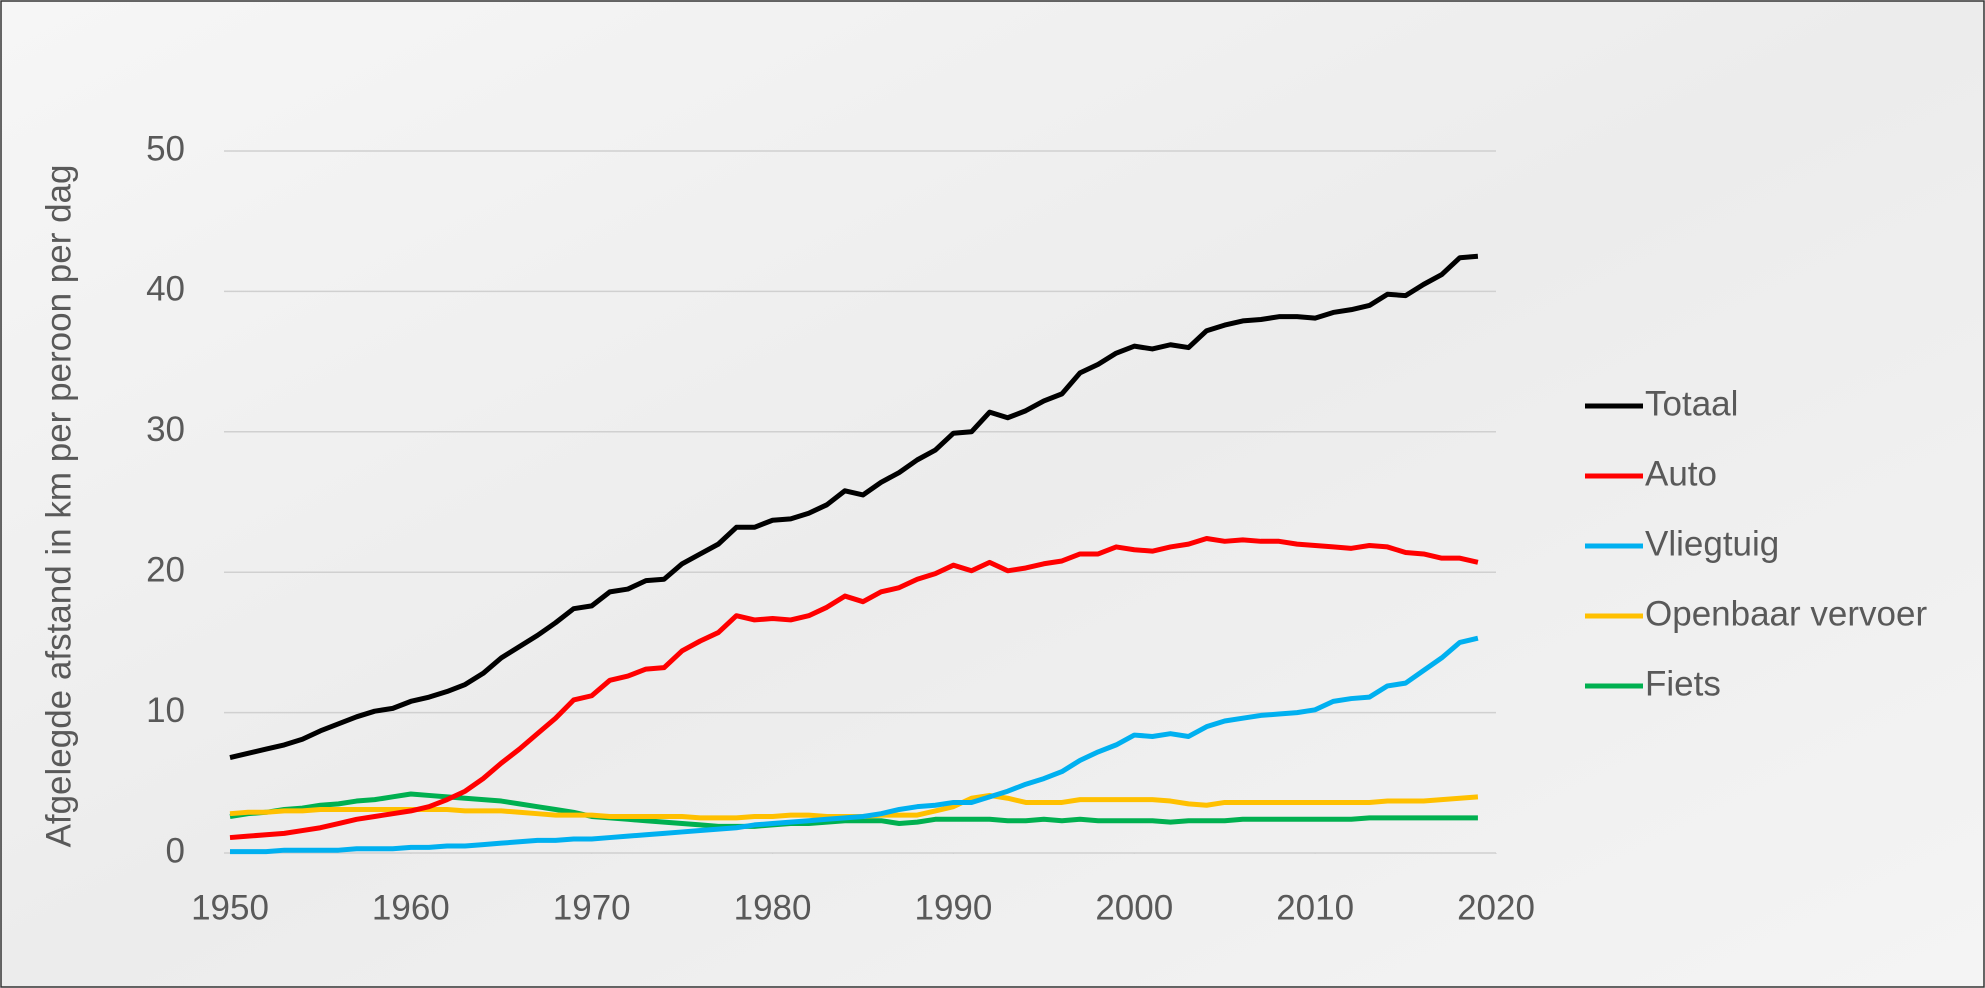 The height and width of the screenshot is (988, 1985). Describe the element at coordinates (1691, 403) in the screenshot. I see `legend-label: Totaal` at that location.